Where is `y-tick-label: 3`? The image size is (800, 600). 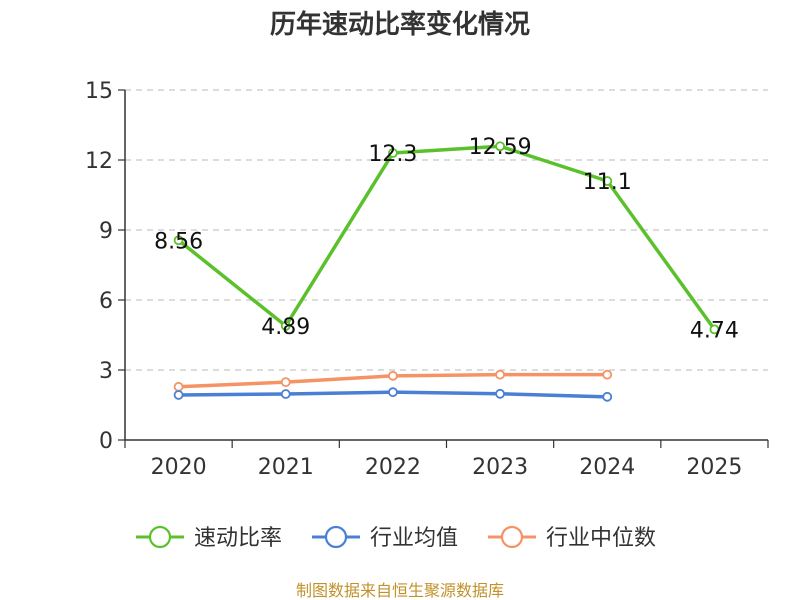
y-tick-label: 3 is located at coordinates (106, 371).